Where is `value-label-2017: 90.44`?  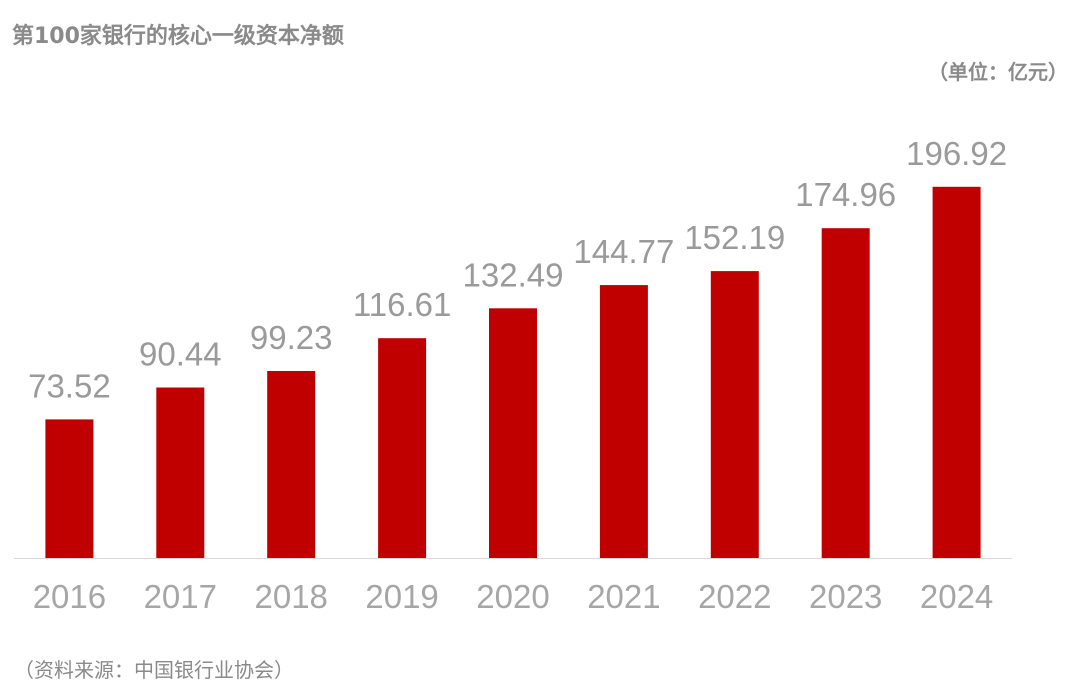
value-label-2017: 90.44 is located at coordinates (180, 354).